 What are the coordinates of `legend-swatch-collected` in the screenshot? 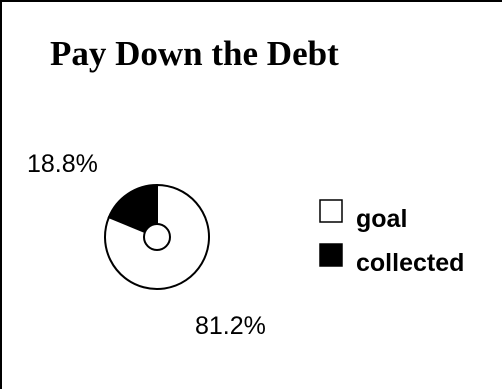 It's located at (331, 255).